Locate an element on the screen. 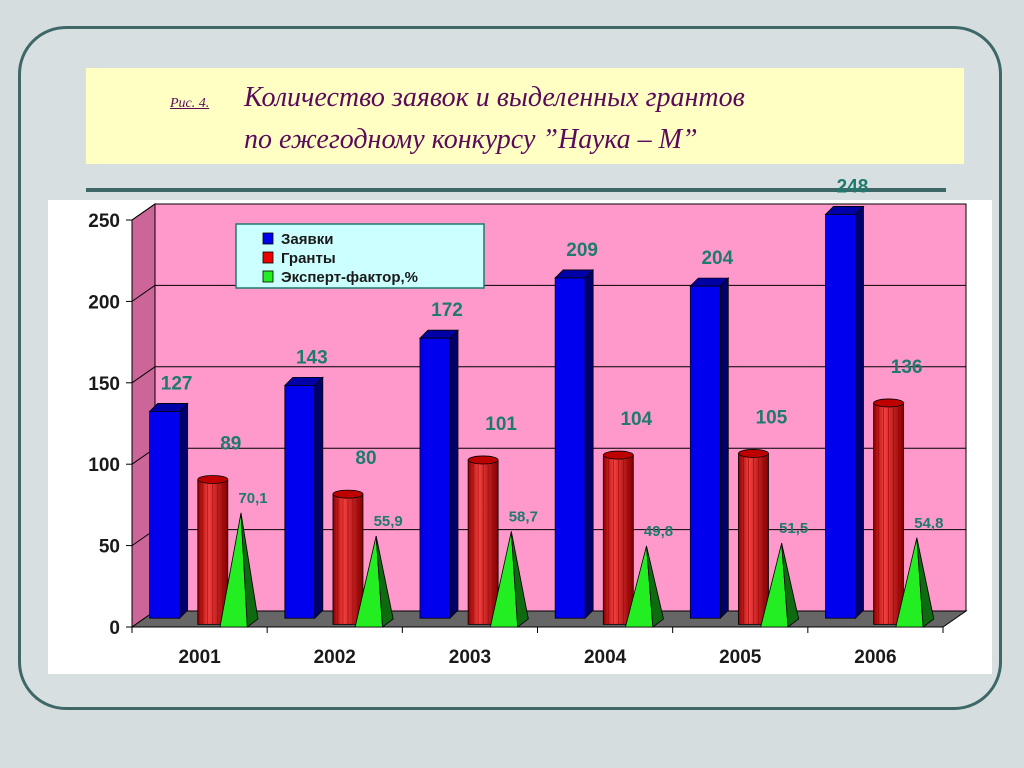 This screenshot has height=768, width=1024. y-tick-label: 200 is located at coordinates (104, 302).